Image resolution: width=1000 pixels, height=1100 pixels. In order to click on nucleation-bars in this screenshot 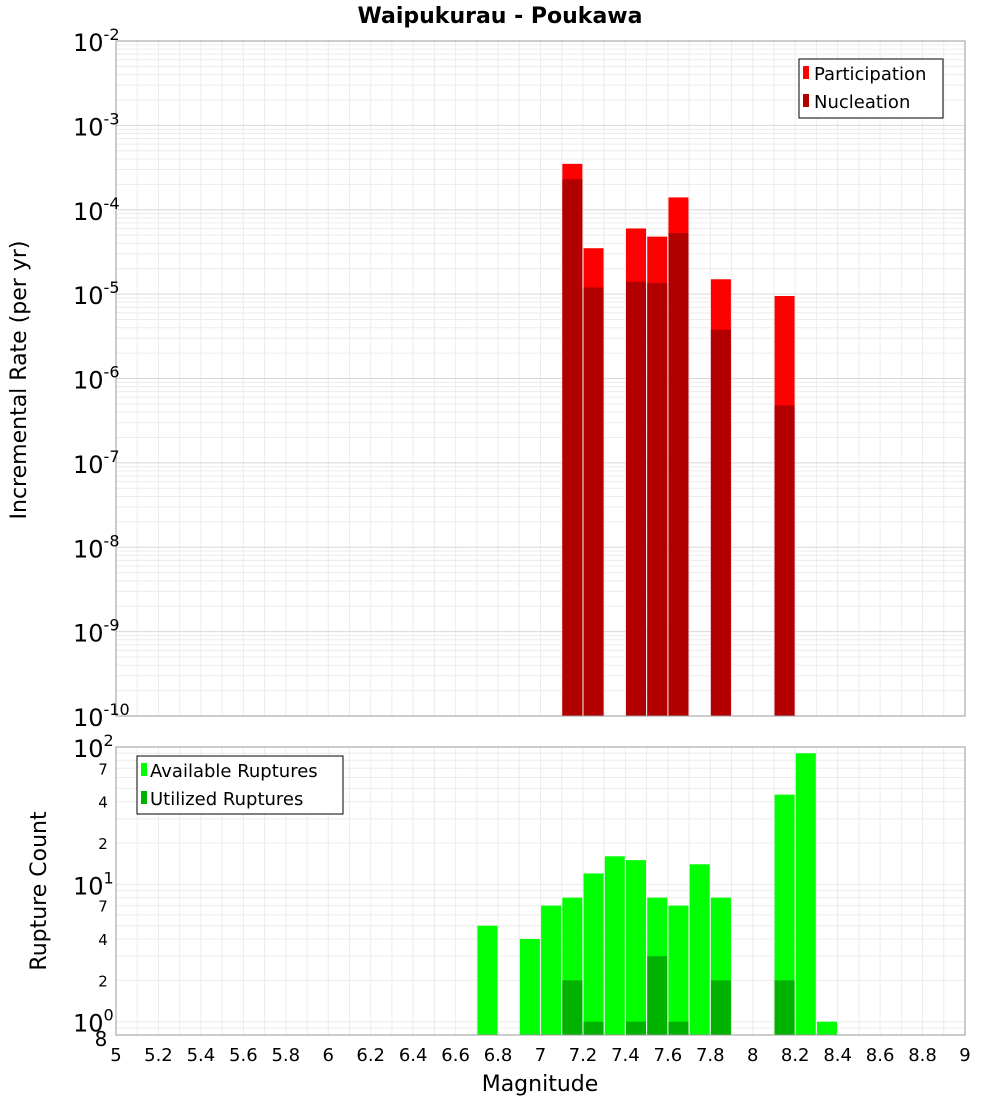, I will do `click(678, 447)`.